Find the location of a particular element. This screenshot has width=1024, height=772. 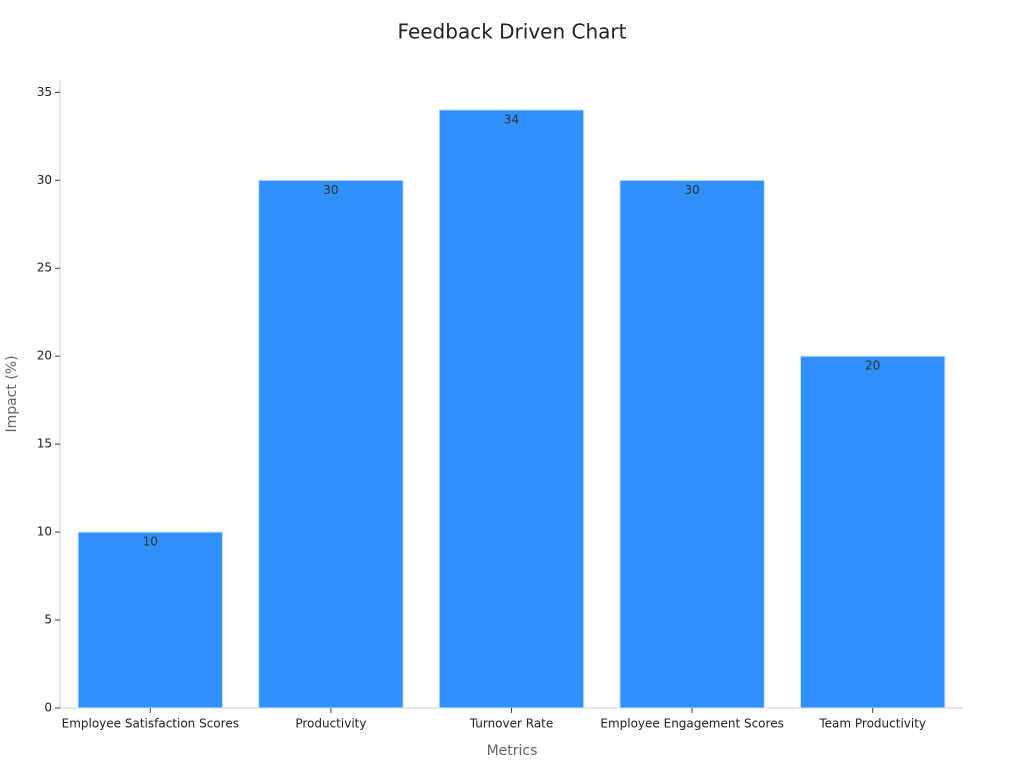

chart-title: Feedback Driven Chart is located at coordinates (512, 32).